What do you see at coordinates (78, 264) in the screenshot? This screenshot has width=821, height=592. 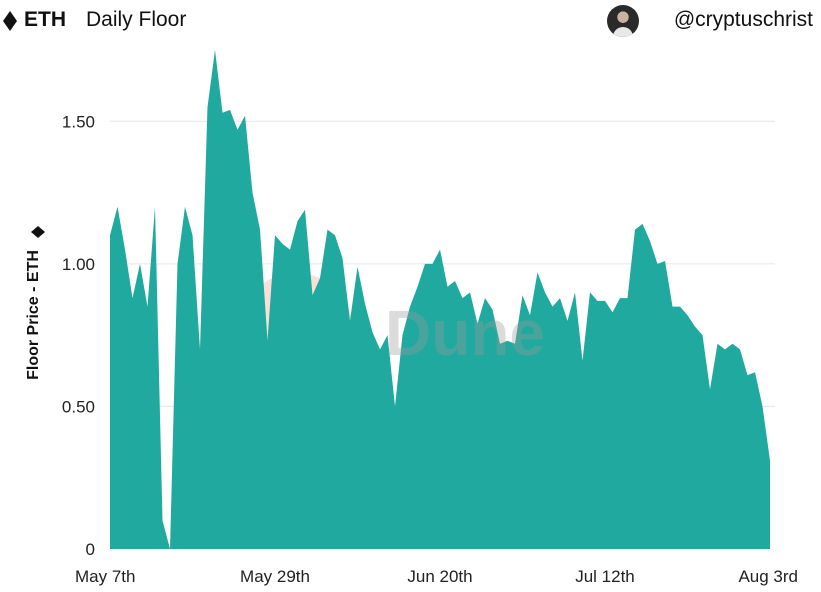 I see `y-tick-label: 1.00` at bounding box center [78, 264].